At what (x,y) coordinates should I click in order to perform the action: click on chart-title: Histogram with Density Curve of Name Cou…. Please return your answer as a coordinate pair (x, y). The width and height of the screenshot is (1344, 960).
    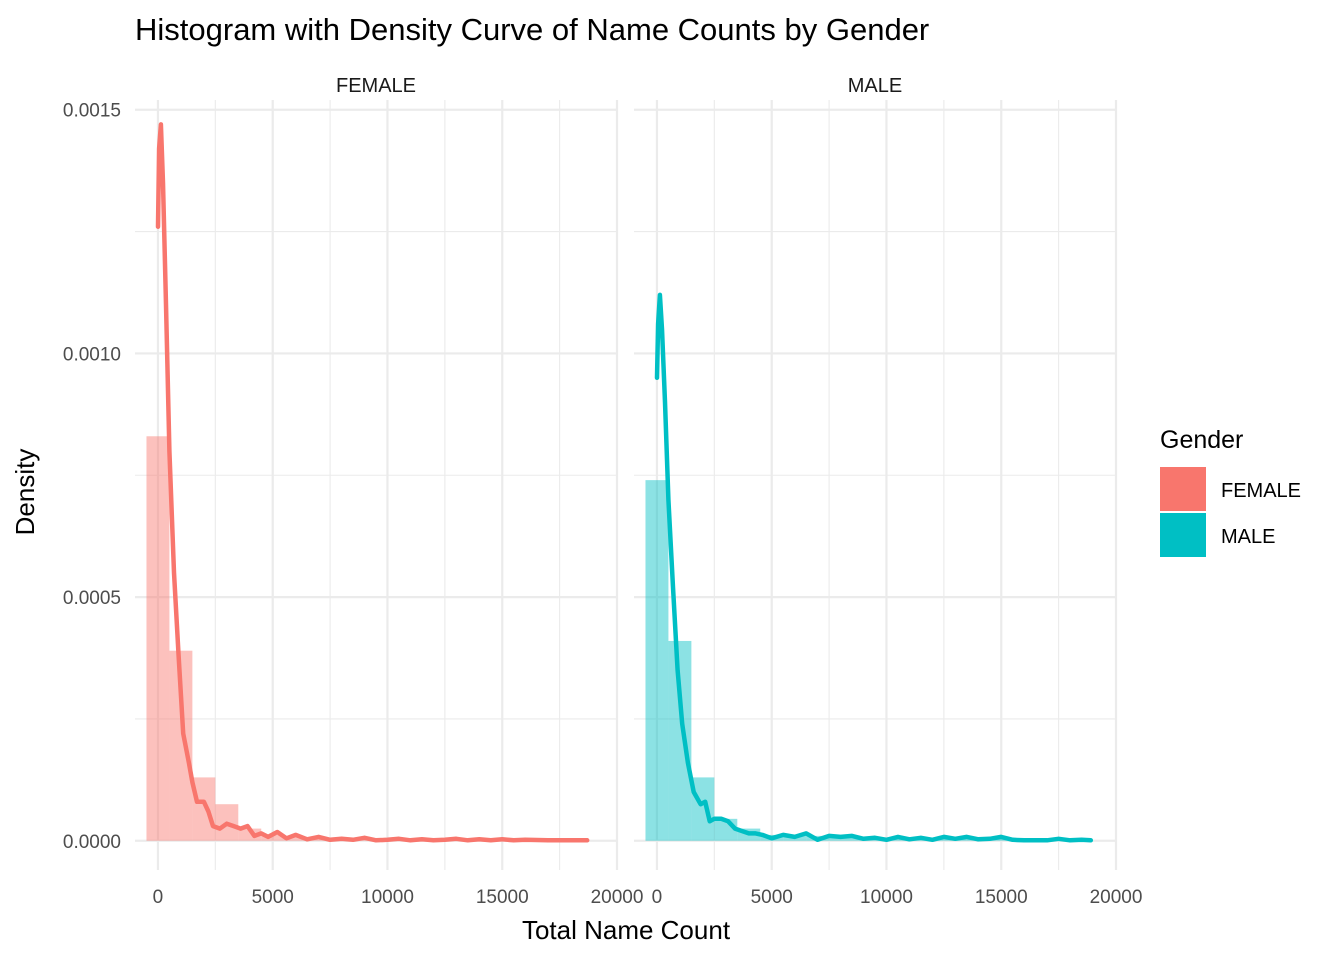
    Looking at the image, I should click on (532, 29).